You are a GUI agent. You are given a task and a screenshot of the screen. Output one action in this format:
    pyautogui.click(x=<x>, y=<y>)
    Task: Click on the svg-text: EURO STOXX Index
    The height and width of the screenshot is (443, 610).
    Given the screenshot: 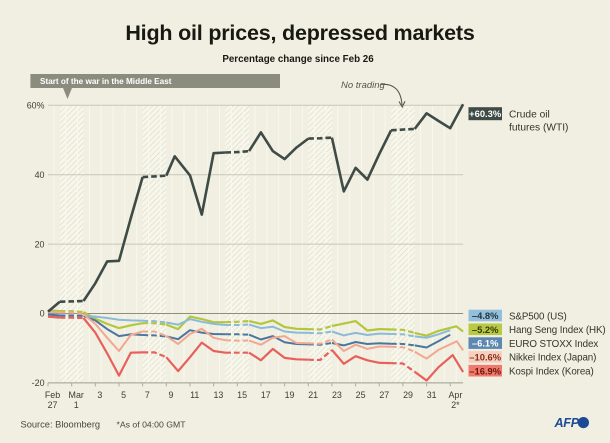 What is the action you would take?
    pyautogui.click(x=553, y=344)
    